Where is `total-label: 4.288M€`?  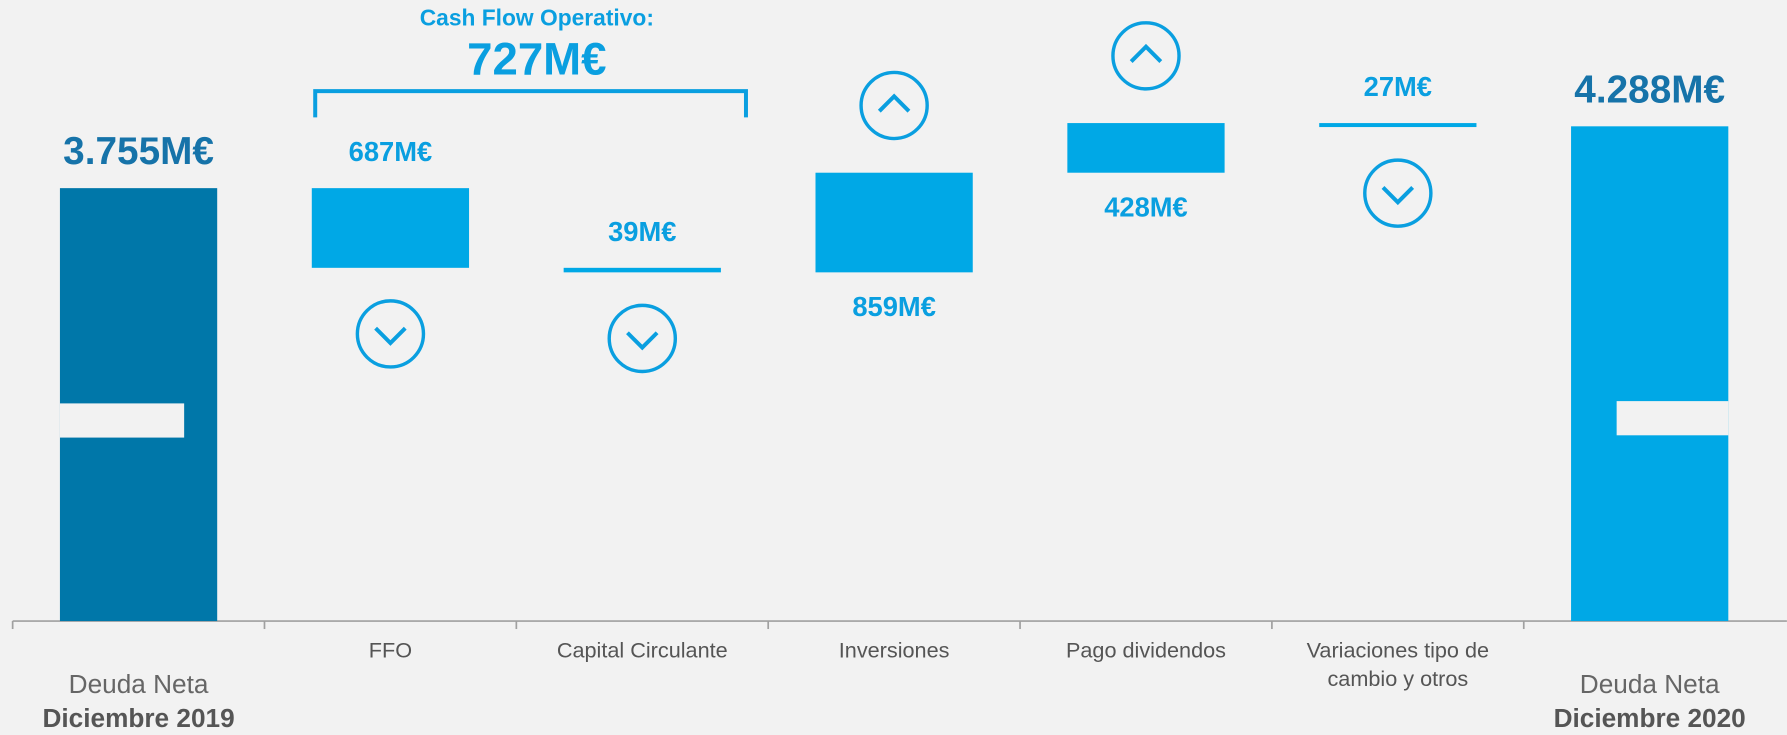 total-label: 4.288M€ is located at coordinates (1649, 89).